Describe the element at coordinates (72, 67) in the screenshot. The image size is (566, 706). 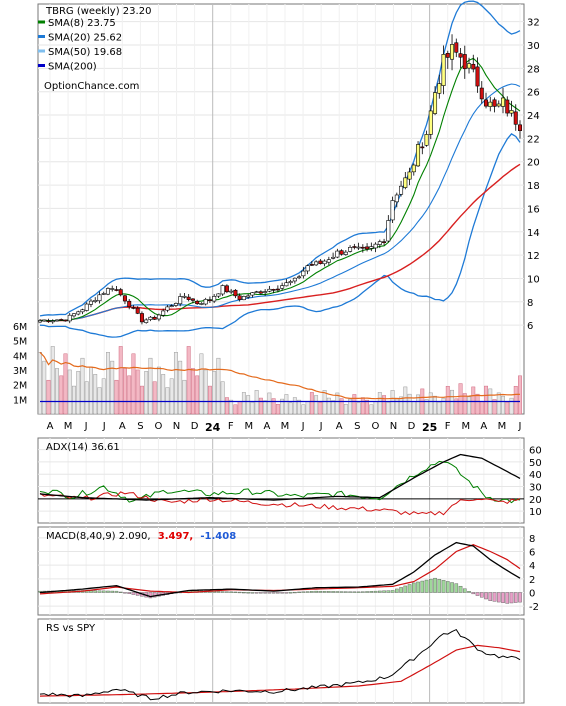
I see `legend-label: SMA(200)` at that location.